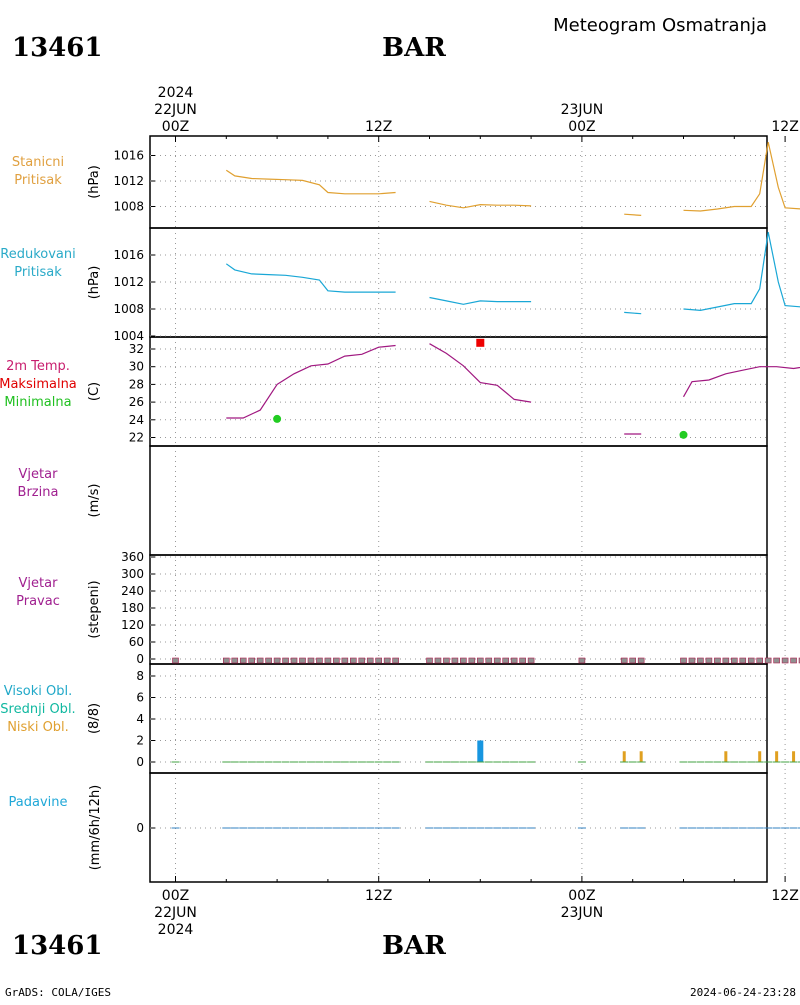 Image resolution: width=800 pixels, height=1005 pixels. What do you see at coordinates (37, 709) in the screenshot?
I see `panel-label: Srednji Obl.` at bounding box center [37, 709].